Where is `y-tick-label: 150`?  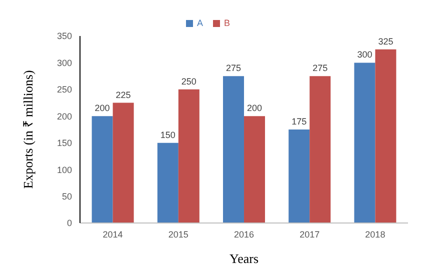
y-tick-label: 150 is located at coordinates (64, 143).